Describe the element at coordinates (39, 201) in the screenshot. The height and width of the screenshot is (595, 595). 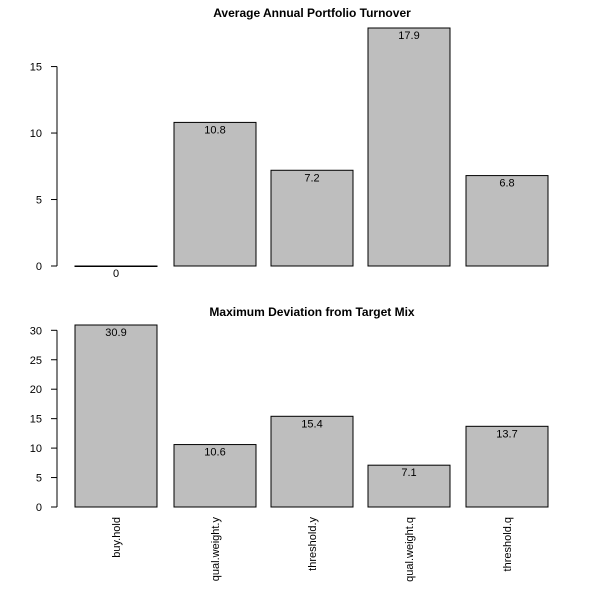
I see `turnover-y-tick-label: 5` at that location.